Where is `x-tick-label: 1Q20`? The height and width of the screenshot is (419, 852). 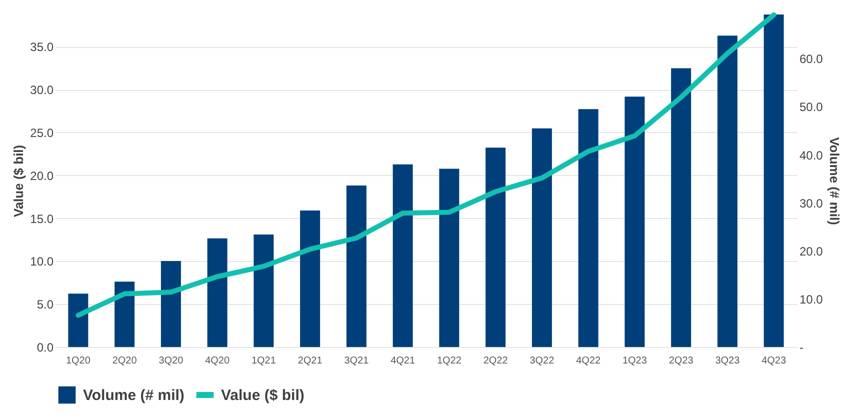 x-tick-label: 1Q20 is located at coordinates (78, 361).